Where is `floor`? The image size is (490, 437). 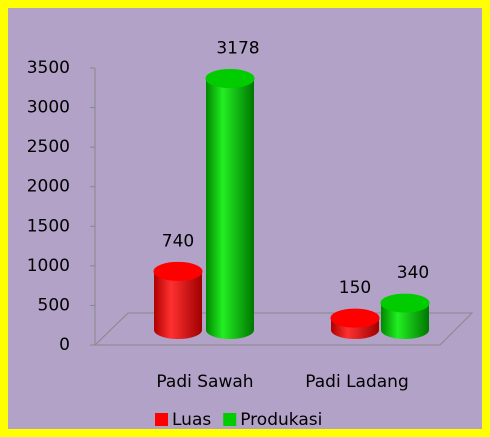 floor is located at coordinates (283, 329).